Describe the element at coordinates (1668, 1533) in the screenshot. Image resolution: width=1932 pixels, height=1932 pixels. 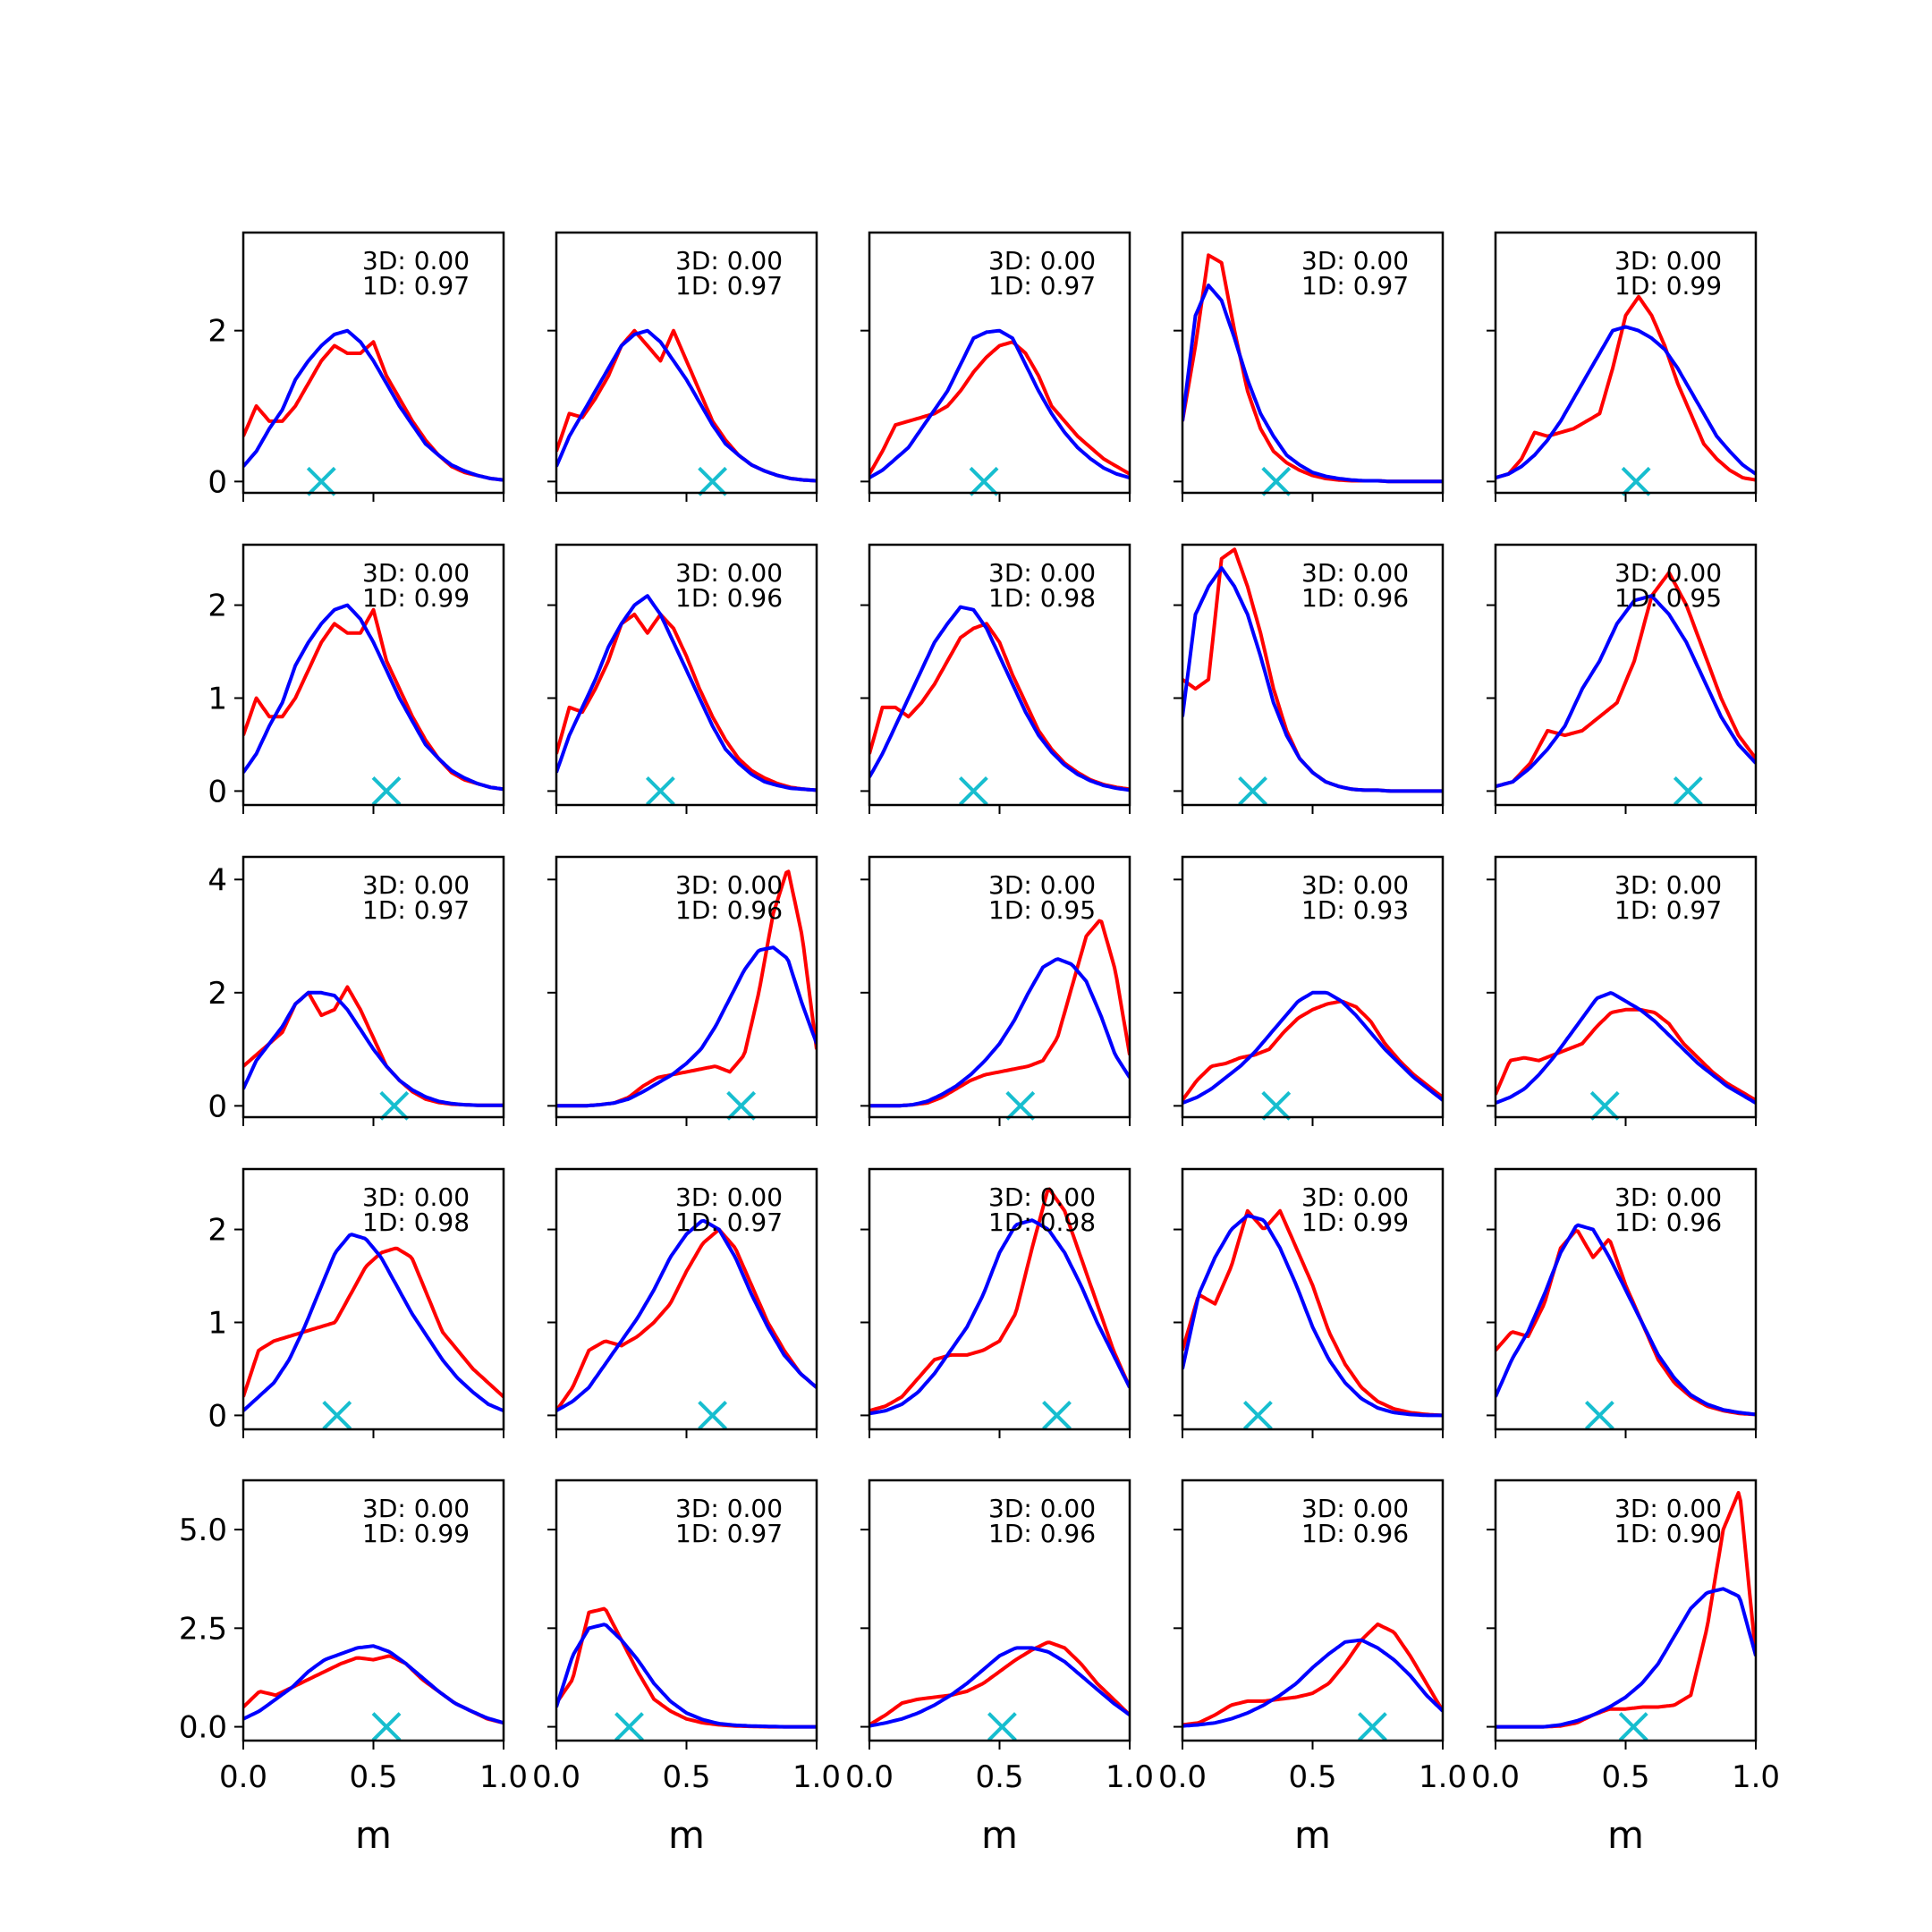
I see `panel-annotation: 1D: 0.90` at that location.